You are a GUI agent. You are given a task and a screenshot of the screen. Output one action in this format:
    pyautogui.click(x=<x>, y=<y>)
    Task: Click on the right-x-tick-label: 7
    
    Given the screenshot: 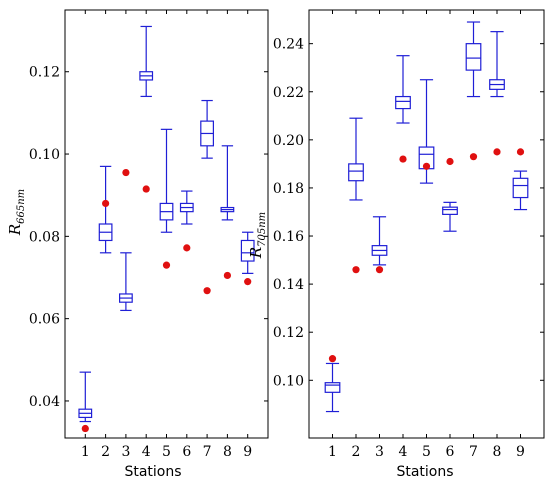 What is the action you would take?
    pyautogui.click(x=473, y=452)
    